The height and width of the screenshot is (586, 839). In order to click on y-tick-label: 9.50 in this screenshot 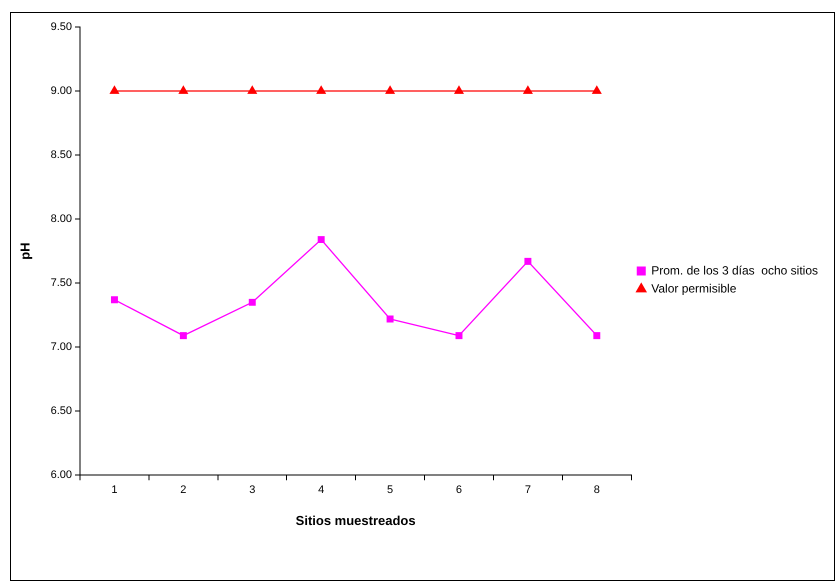, I will do `click(61, 27)`.